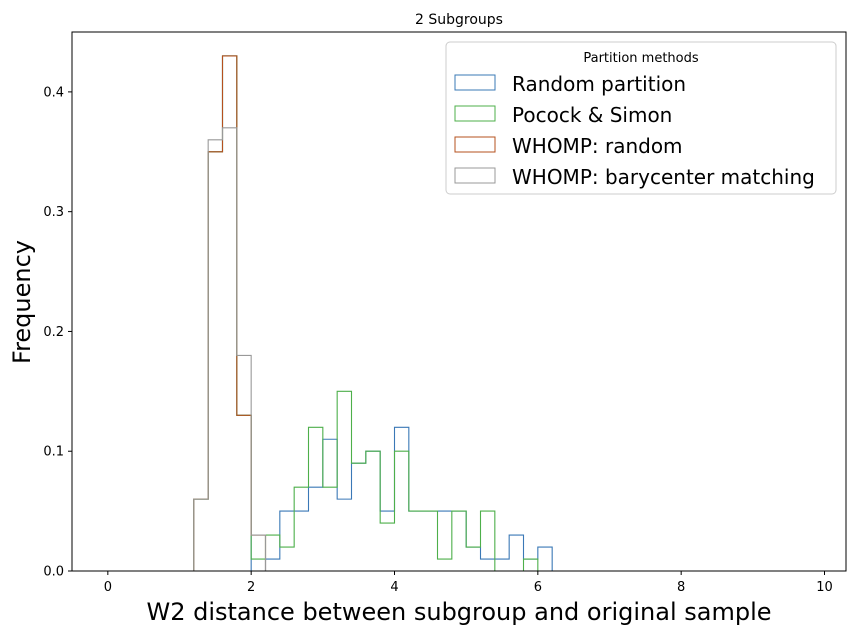  I want to click on x-tick-label: 8, so click(681, 587).